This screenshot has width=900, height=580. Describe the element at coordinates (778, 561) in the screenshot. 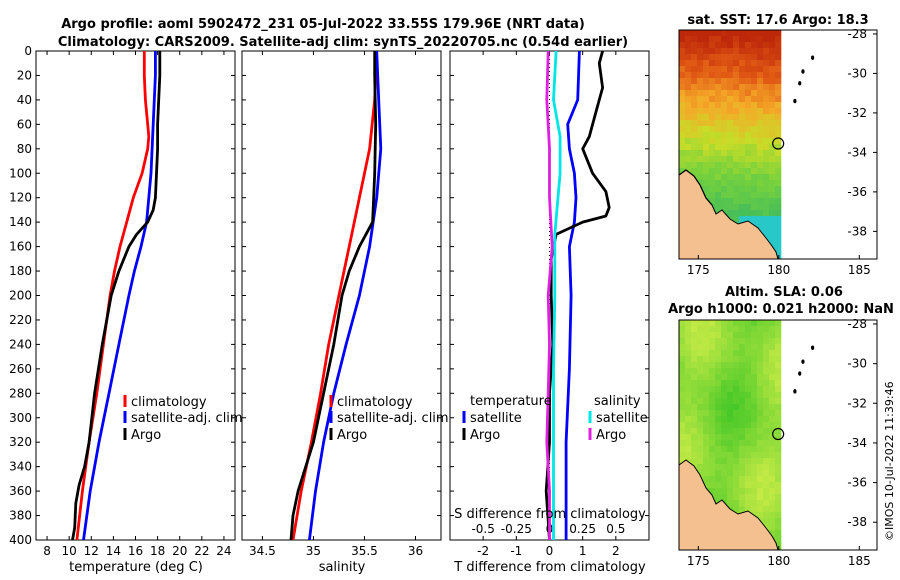

I see `map-x-tick-label: 180` at that location.